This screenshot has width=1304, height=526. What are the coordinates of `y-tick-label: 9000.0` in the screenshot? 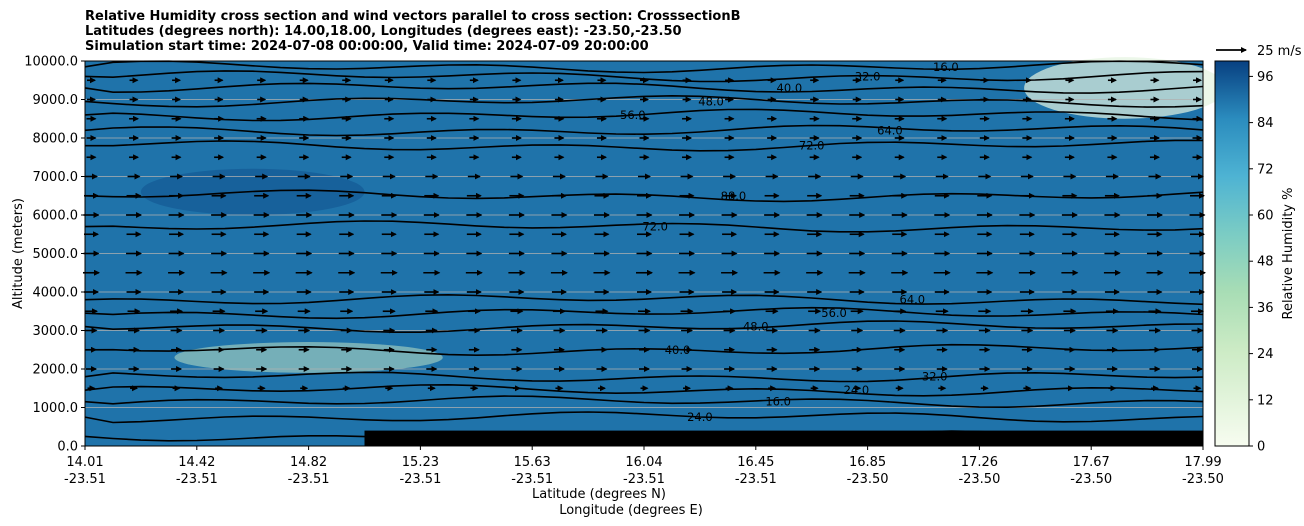 It's located at (56, 100).